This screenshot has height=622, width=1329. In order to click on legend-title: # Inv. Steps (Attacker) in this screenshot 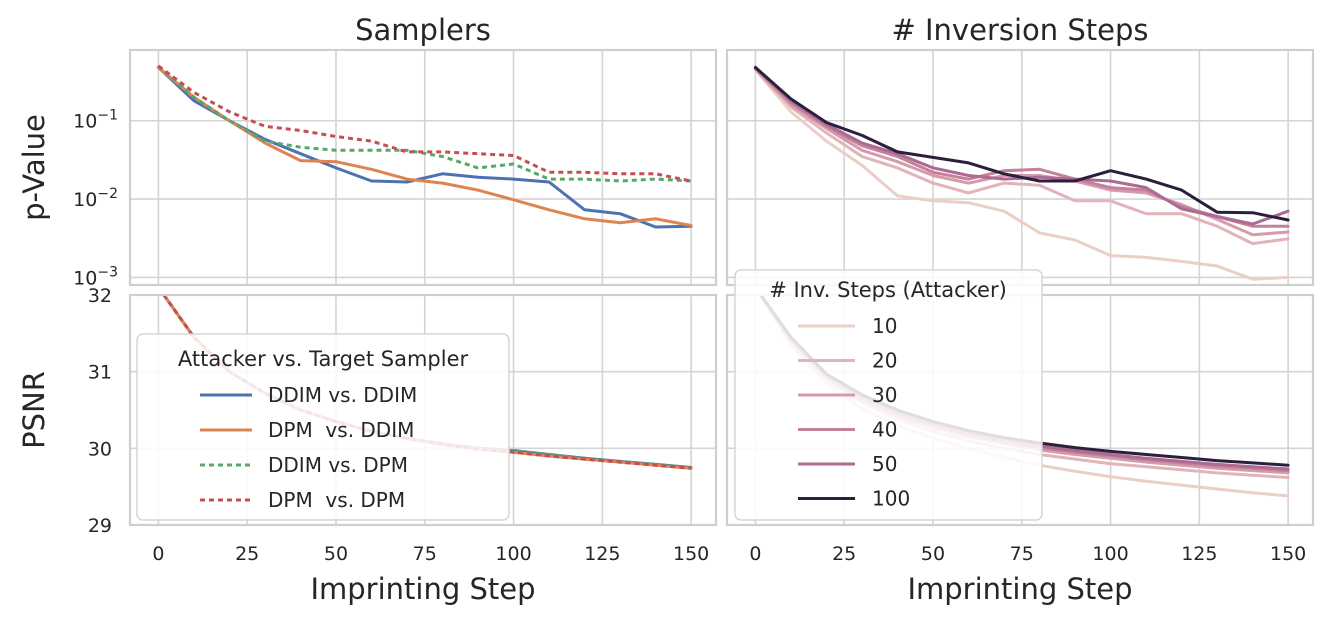, I will do `click(888, 290)`.